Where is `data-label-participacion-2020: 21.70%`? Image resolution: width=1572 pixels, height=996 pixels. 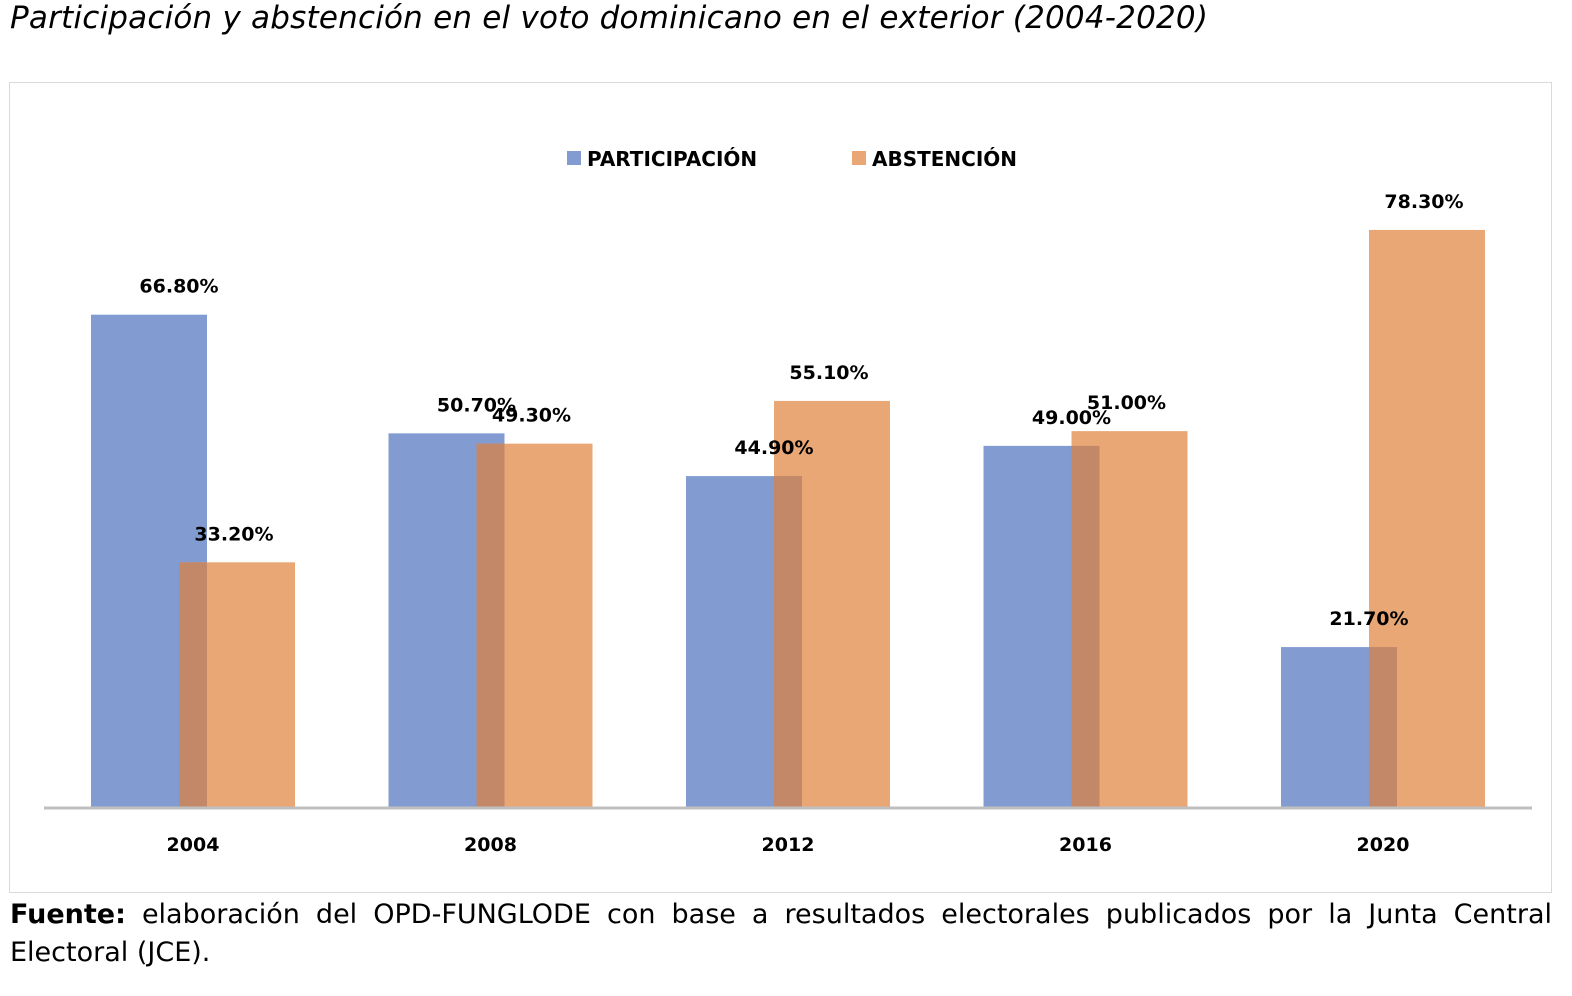
data-label-participacion-2020: 21.70% is located at coordinates (1368, 619).